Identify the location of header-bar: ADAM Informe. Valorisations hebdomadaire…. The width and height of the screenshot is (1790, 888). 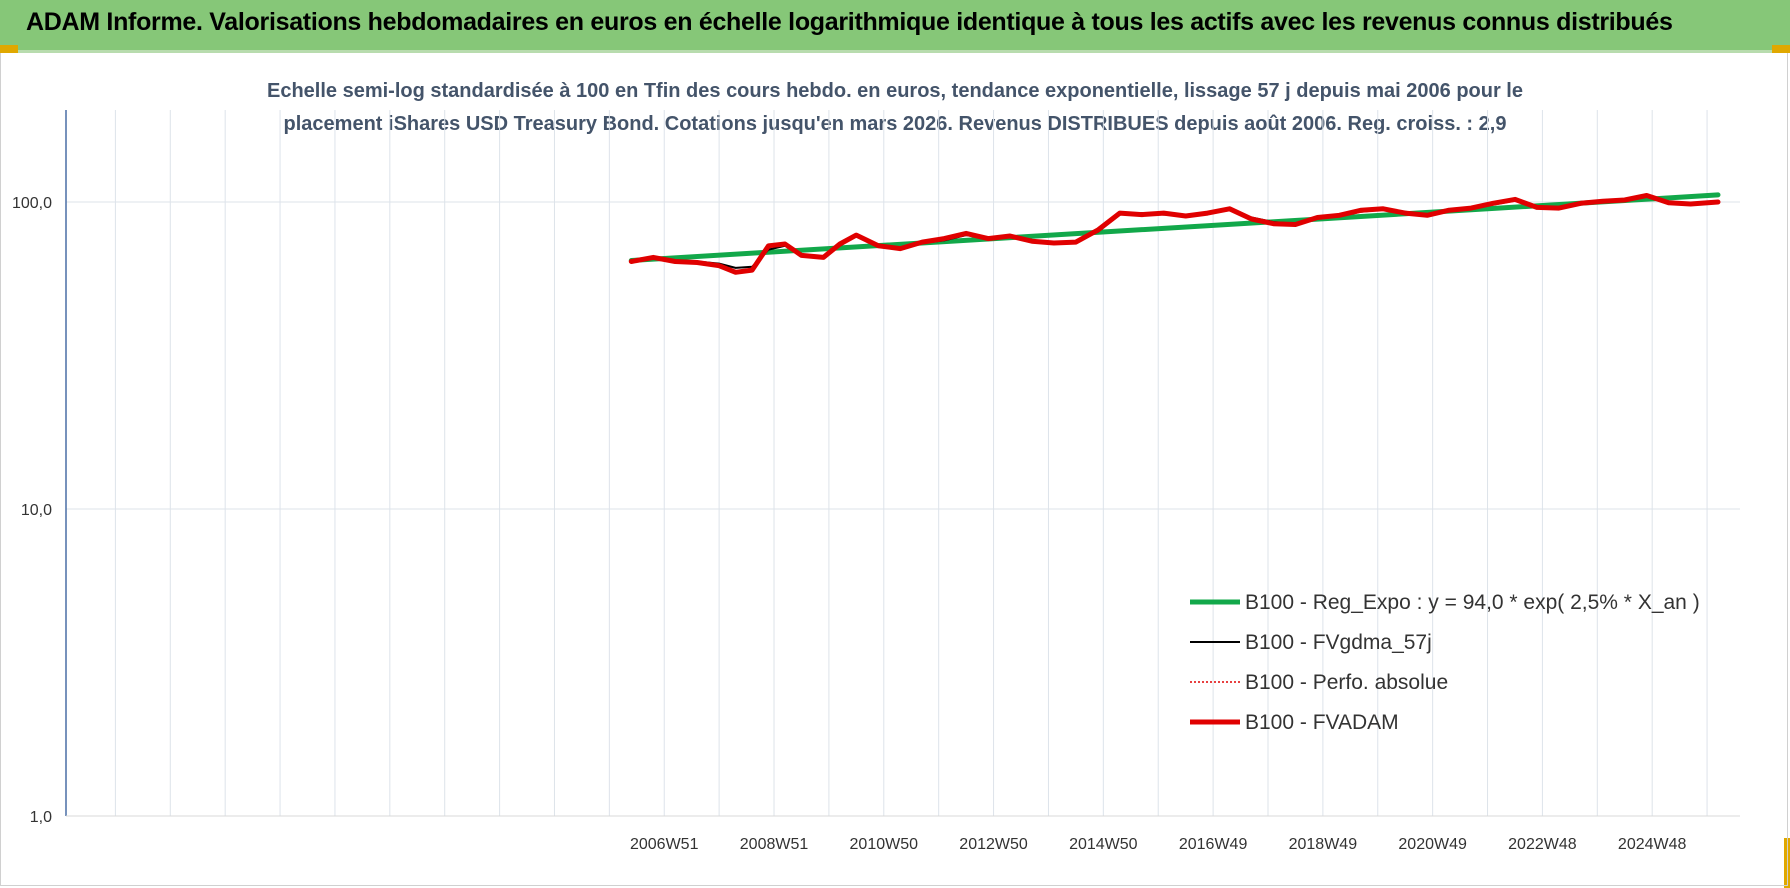
(895, 26).